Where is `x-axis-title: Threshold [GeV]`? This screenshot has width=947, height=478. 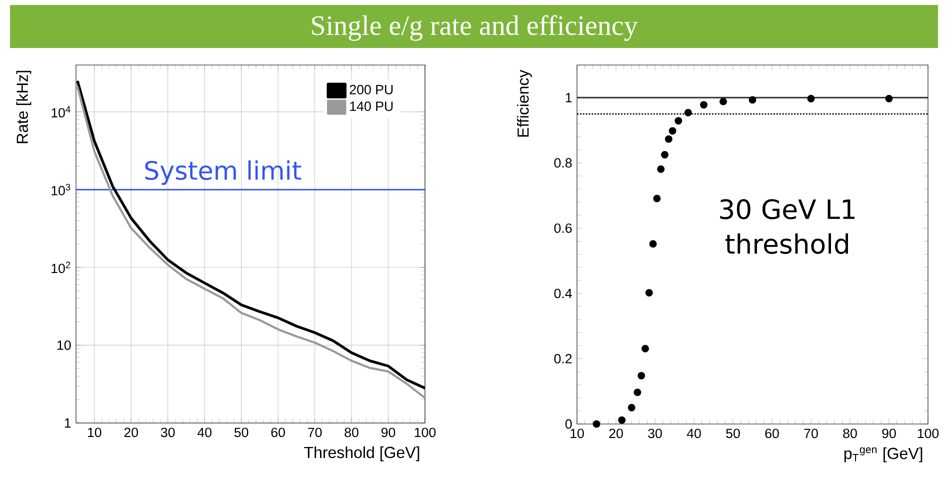 x-axis-title: Threshold [GeV] is located at coordinates (362, 454).